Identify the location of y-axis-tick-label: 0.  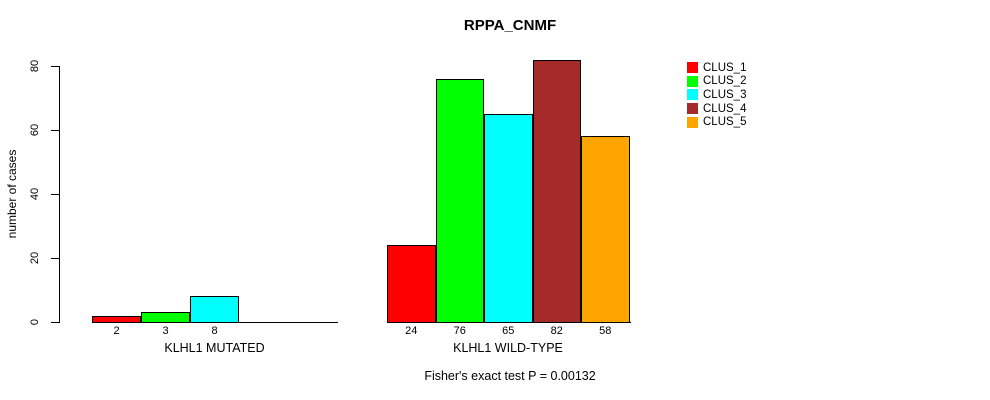
(35, 322).